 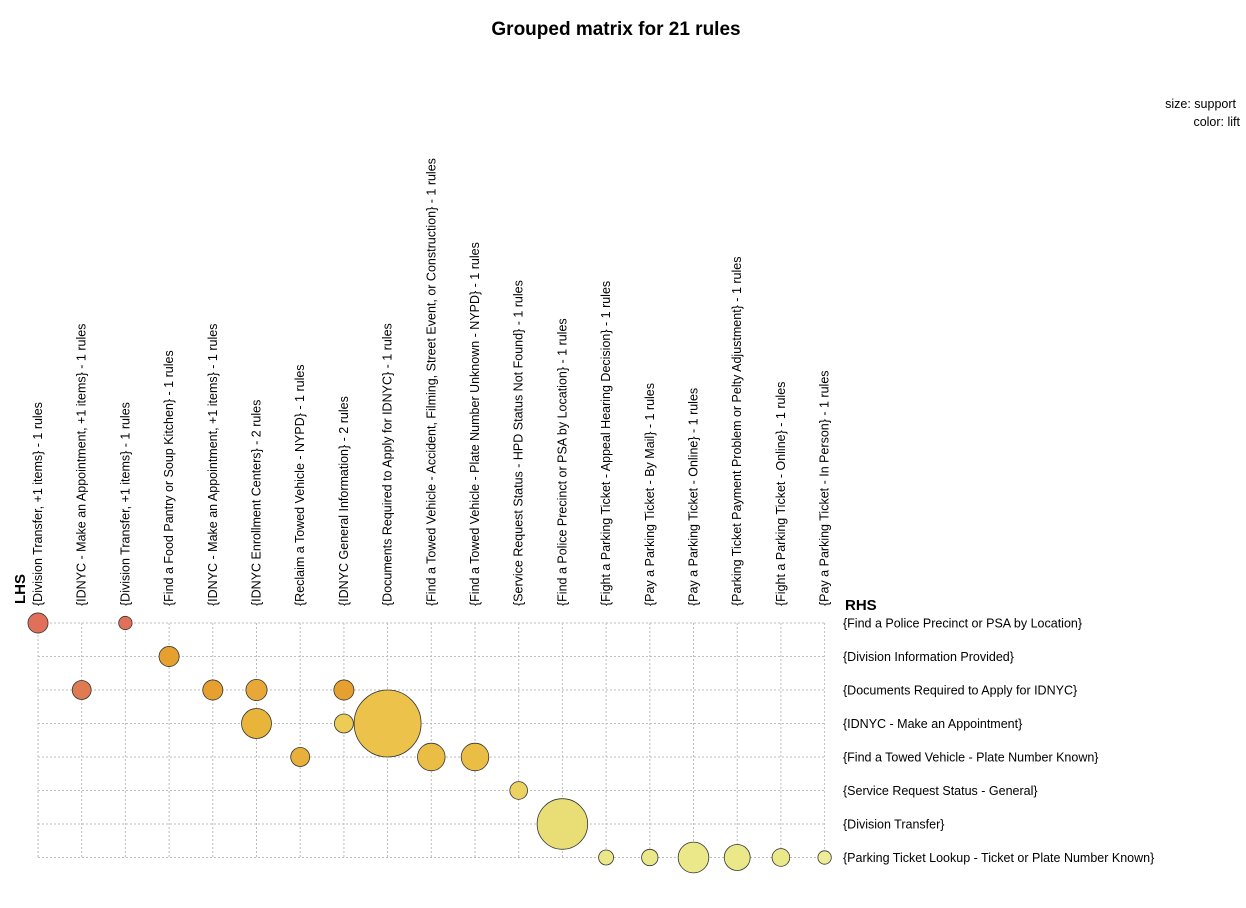 What do you see at coordinates (1200, 104) in the screenshot?
I see `legend-size-label: size: support` at bounding box center [1200, 104].